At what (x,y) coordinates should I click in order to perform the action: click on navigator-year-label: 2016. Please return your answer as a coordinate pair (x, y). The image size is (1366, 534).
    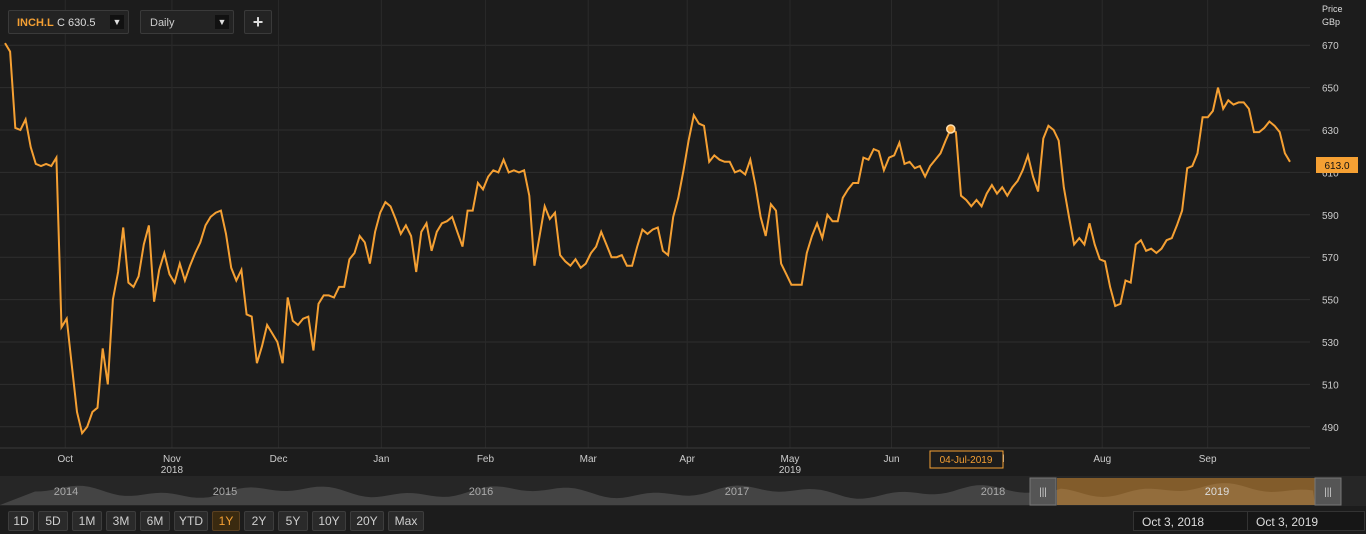
    Looking at the image, I should click on (481, 492).